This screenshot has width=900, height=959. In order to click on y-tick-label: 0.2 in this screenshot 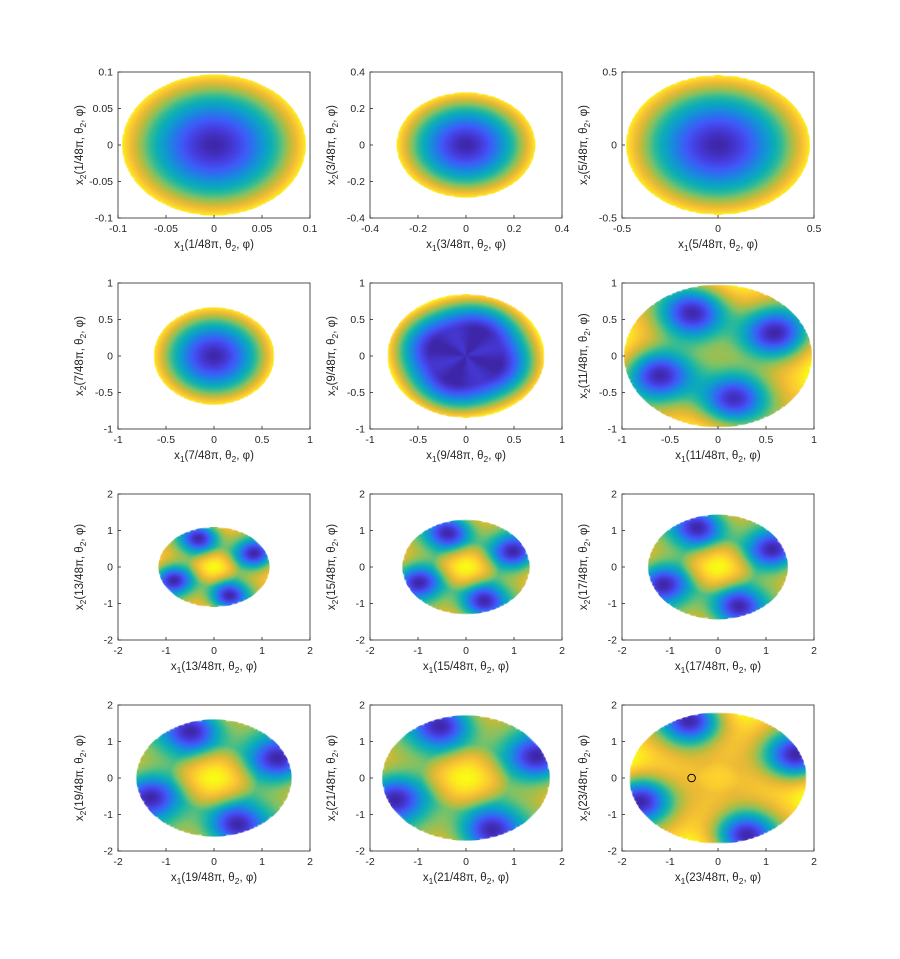, I will do `click(357, 109)`.